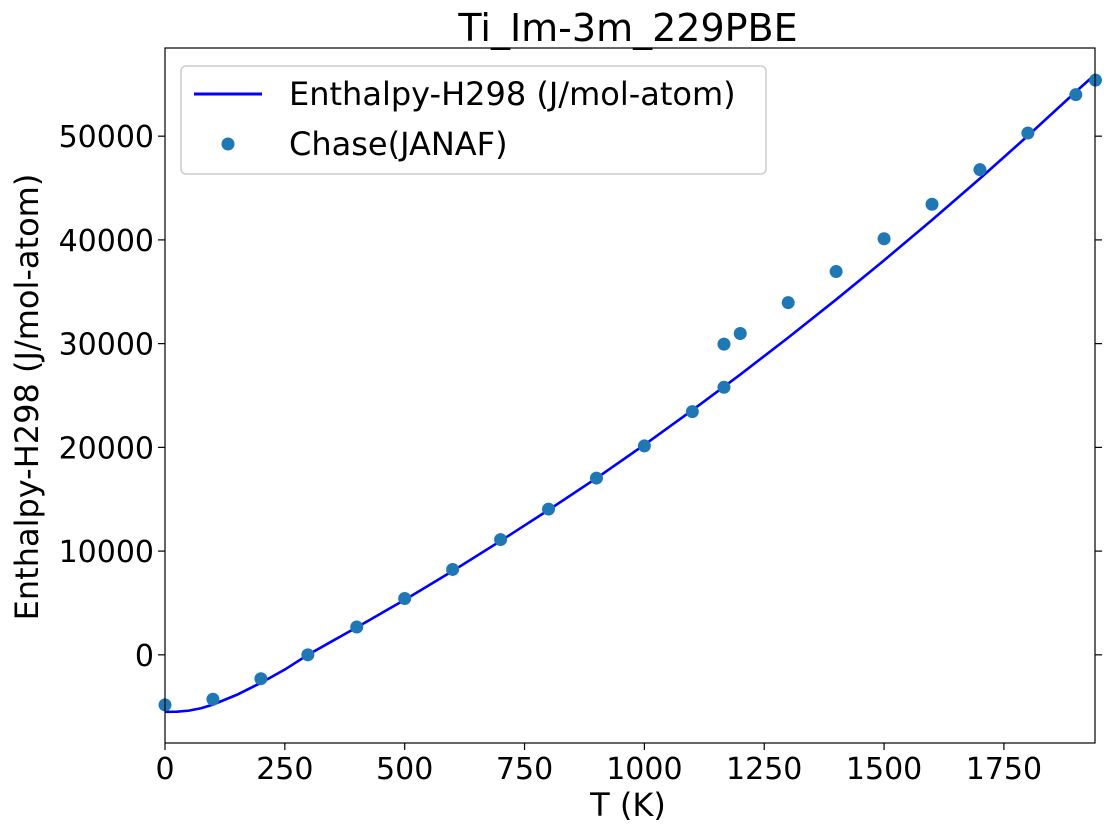  Describe the element at coordinates (512, 94) in the screenshot. I see `legend-label-line: Enthalpy-H298 (J/mol-atom)` at that location.